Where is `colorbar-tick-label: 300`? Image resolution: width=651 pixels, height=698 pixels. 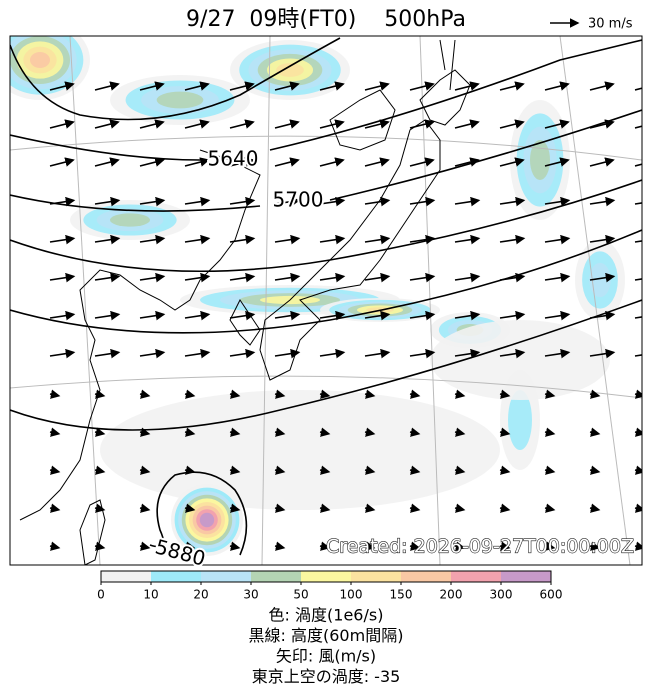 colorbar-tick-label: 300 is located at coordinates (501, 595).